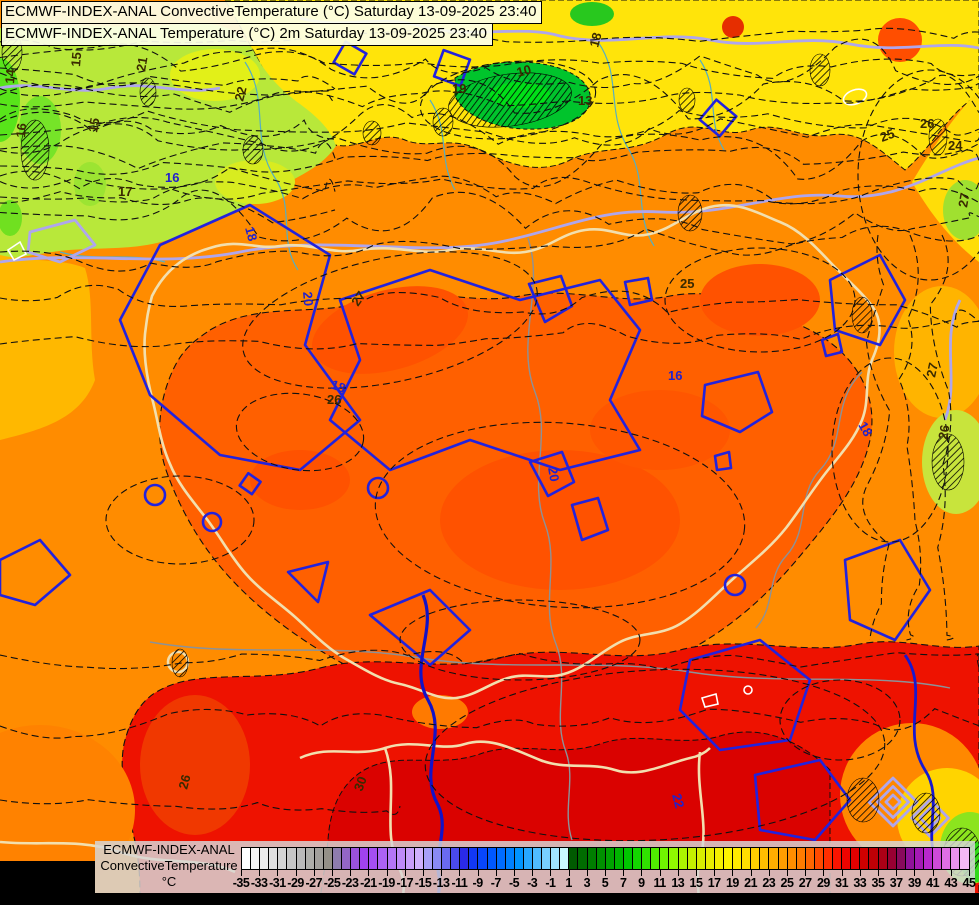 This screenshot has height=905, width=979. What do you see at coordinates (459, 88) in the screenshot?
I see `contour-label: 19` at bounding box center [459, 88].